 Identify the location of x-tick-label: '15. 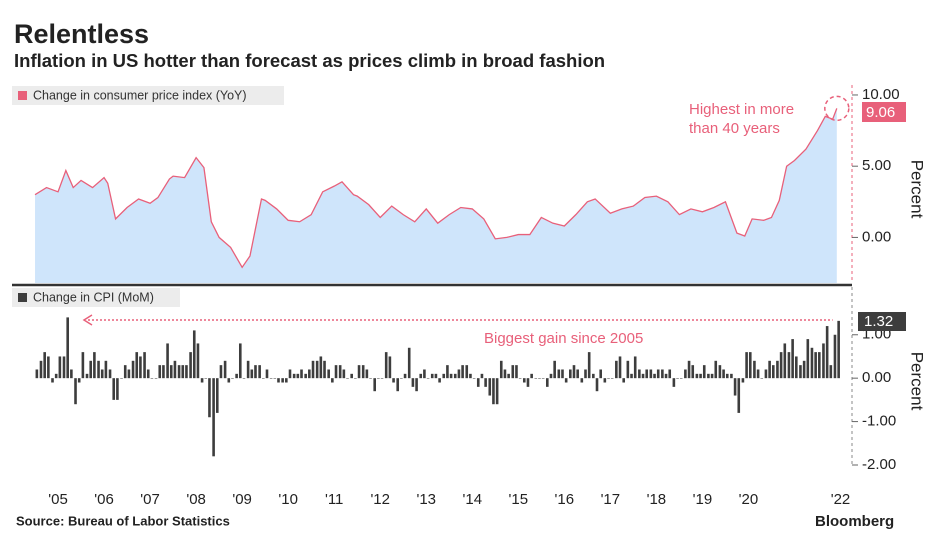
(519, 499).